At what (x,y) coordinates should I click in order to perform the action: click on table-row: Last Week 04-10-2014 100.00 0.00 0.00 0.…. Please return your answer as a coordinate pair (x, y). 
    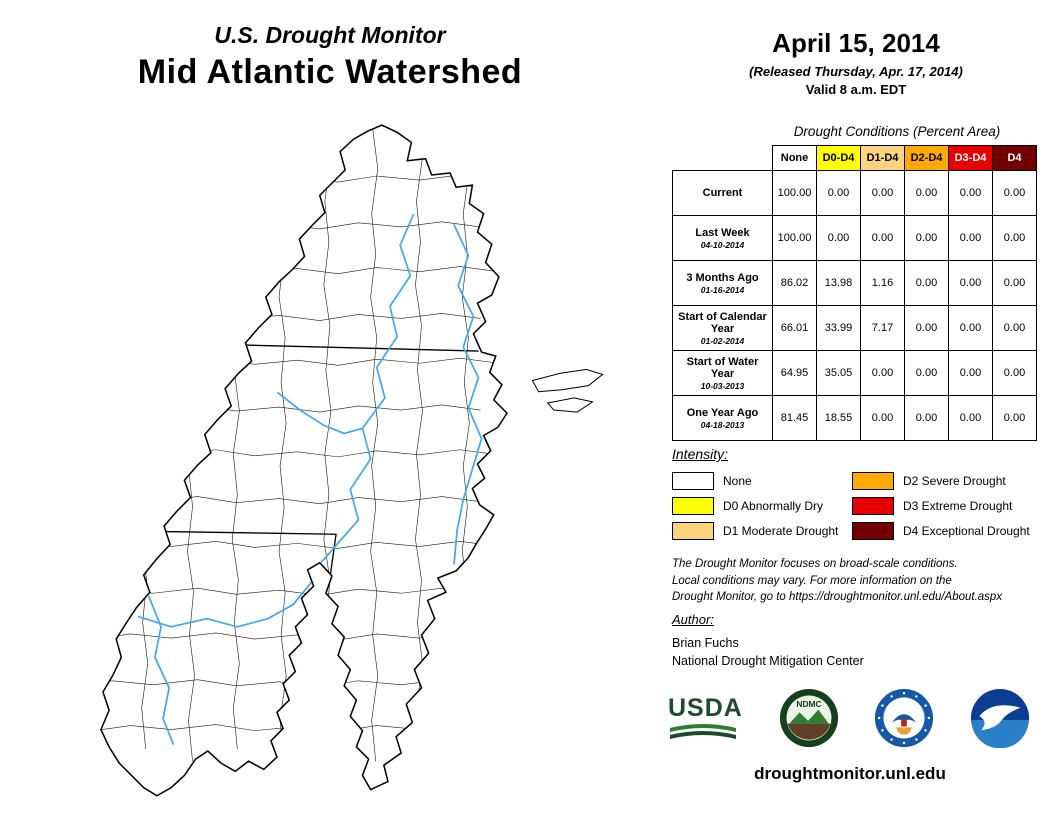
    Looking at the image, I should click on (854, 238).